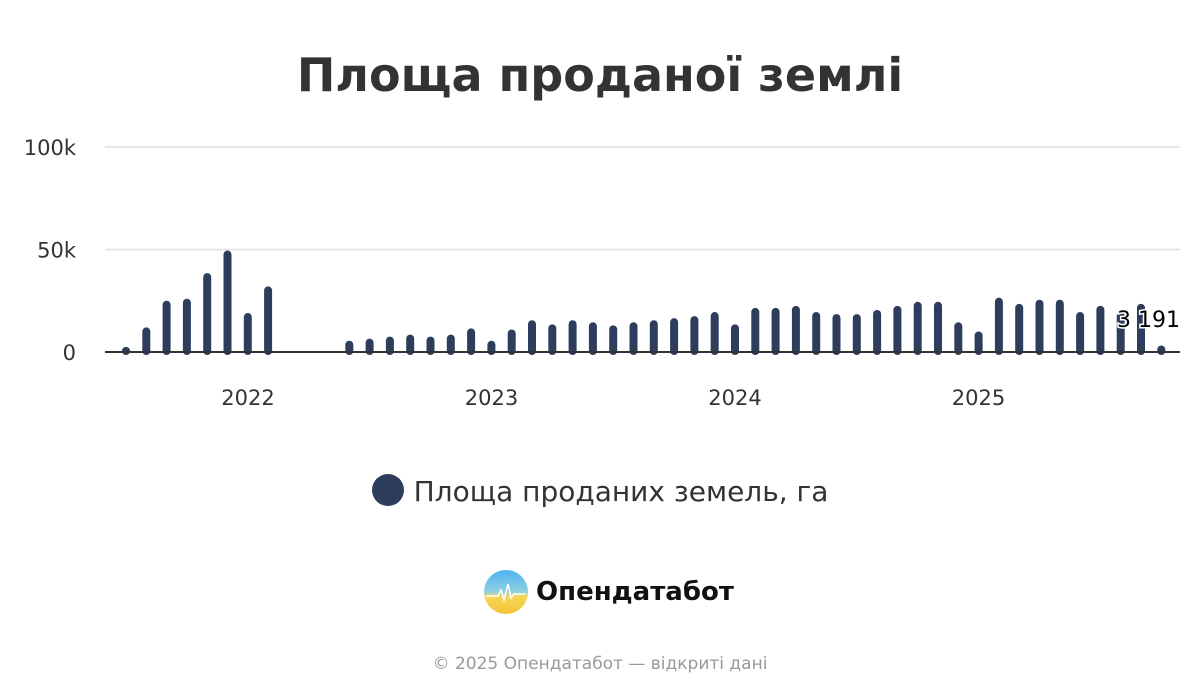  Describe the element at coordinates (247, 398) in the screenshot. I see `x-tick-label: 2022` at that location.